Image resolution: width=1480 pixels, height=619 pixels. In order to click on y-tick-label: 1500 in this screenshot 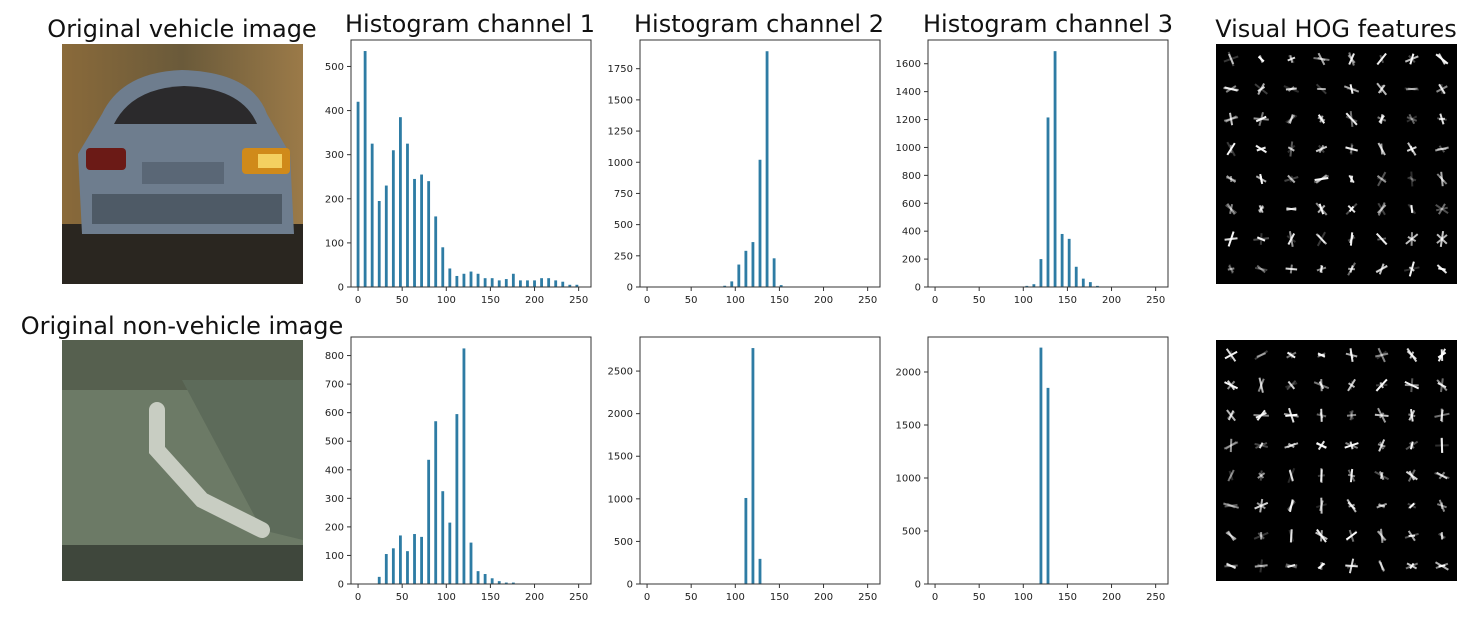, I will do `click(908, 425)`.